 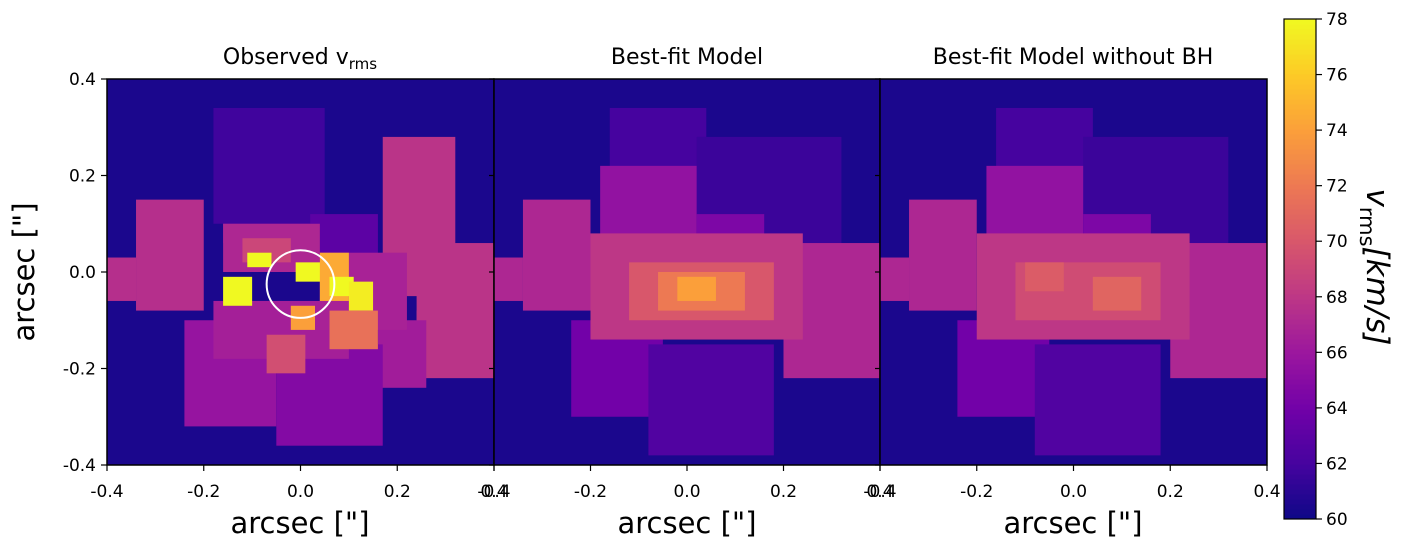 I want to click on colorbar-gradient, so click(x=1300, y=269).